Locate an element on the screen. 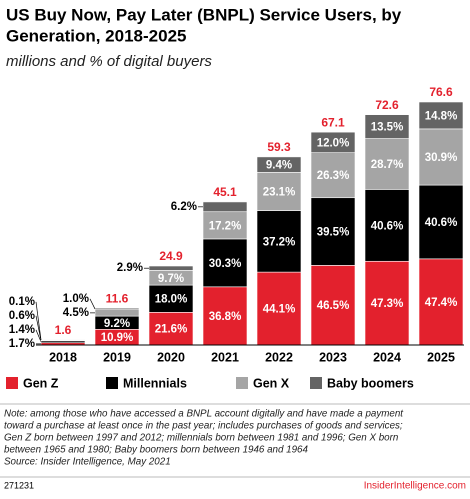 The image size is (470, 499). value-label: 39.5% is located at coordinates (333, 233).